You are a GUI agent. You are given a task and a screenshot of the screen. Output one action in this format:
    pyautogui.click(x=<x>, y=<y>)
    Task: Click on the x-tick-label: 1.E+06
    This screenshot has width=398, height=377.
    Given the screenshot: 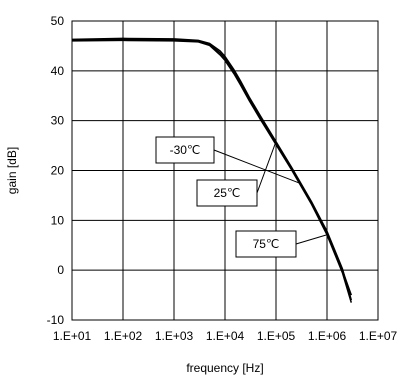 What is the action you would take?
    pyautogui.click(x=327, y=336)
    